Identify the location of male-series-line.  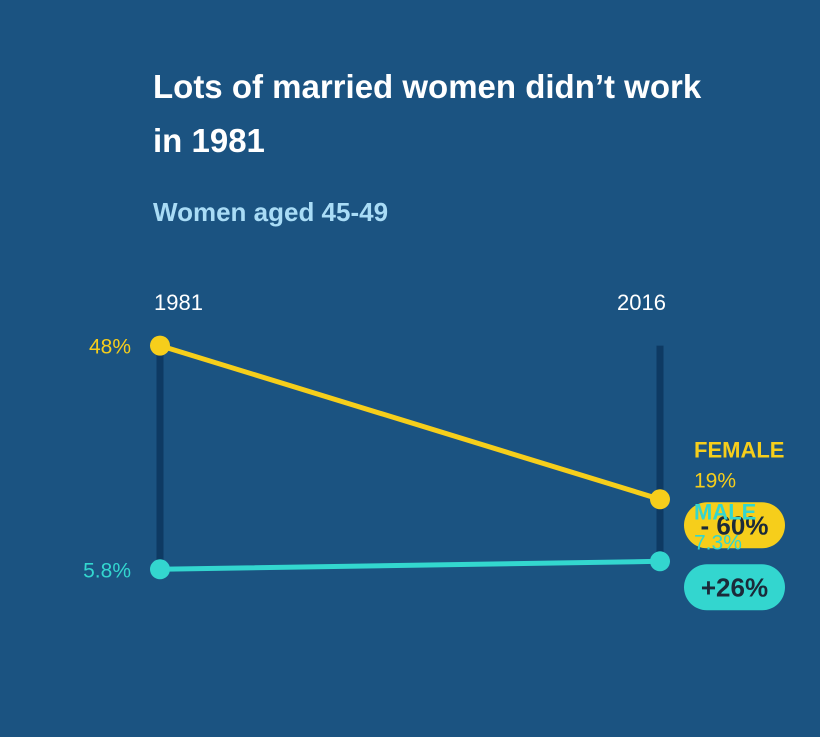
(410, 565).